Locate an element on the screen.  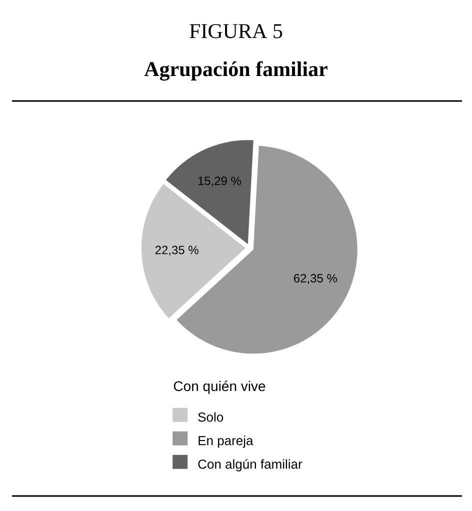
data-label: 15,29 % is located at coordinates (220, 181).